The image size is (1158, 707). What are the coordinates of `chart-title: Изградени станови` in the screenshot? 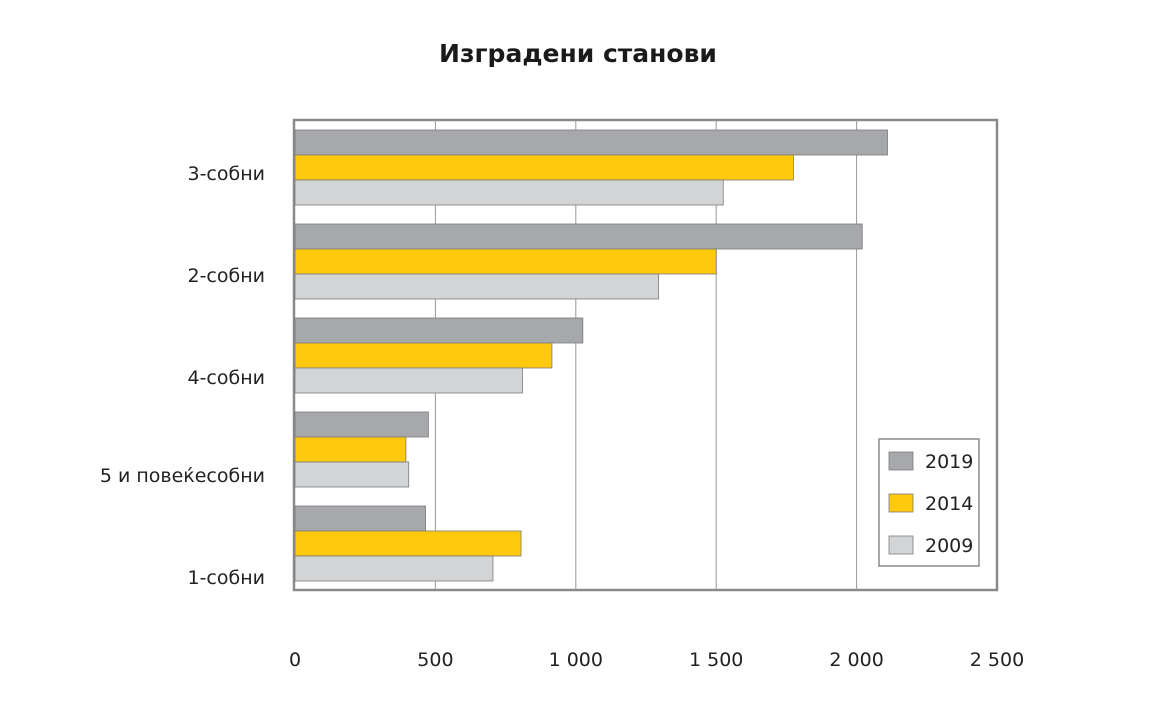 It's located at (578, 53).